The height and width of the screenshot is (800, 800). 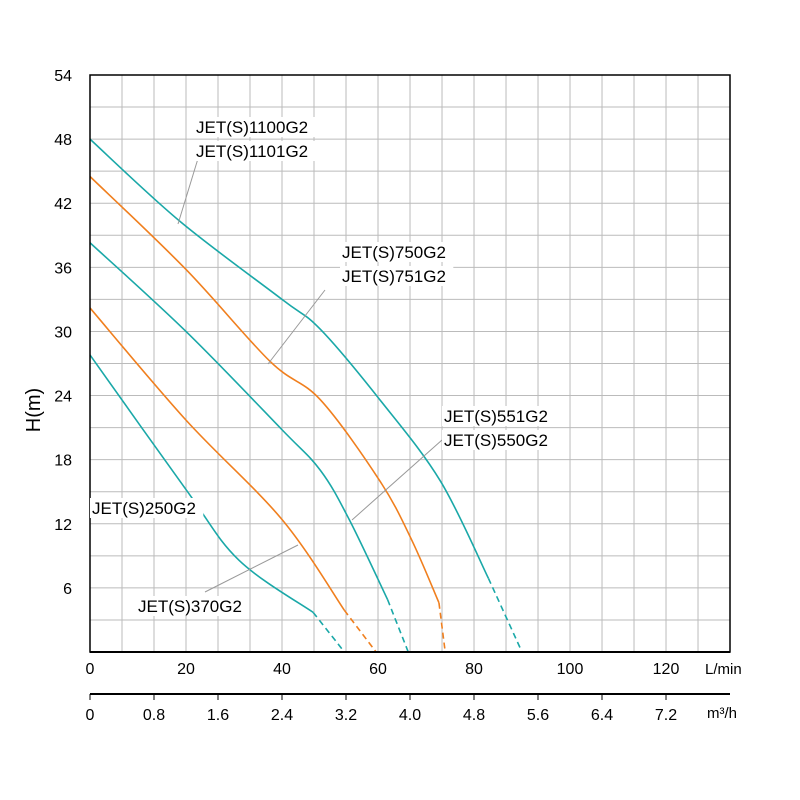 What do you see at coordinates (474, 669) in the screenshot?
I see `x-tick-label: 80` at bounding box center [474, 669].